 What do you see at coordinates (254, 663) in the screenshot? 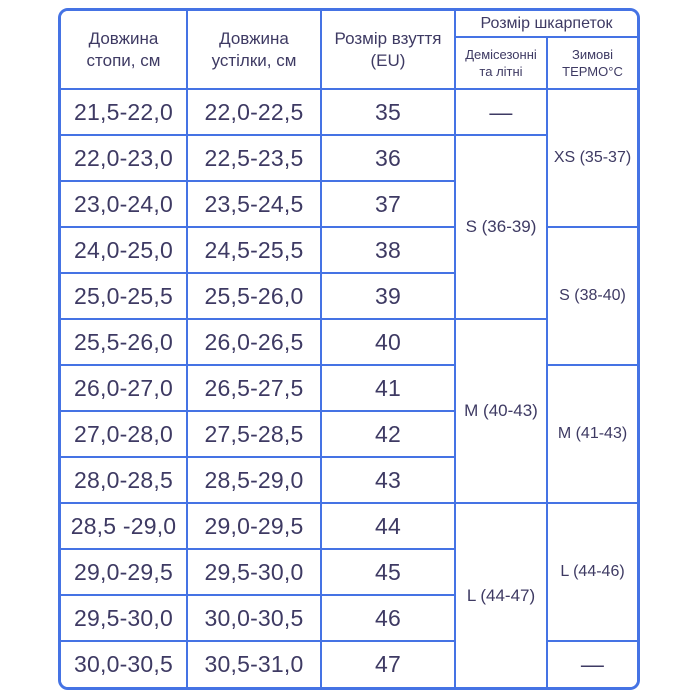
I see `insole-length-cell: 30,5-31,0` at bounding box center [254, 663].